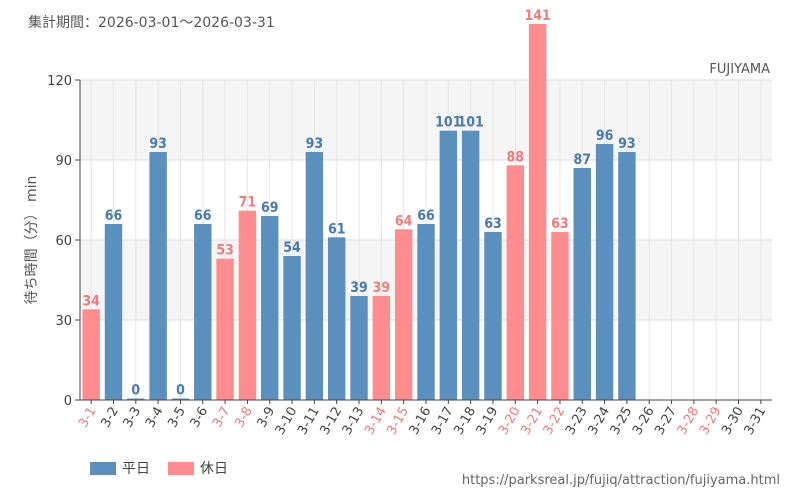 The width and height of the screenshot is (800, 500). I want to click on x-tick-label-3-29: 3-29, so click(711, 421).